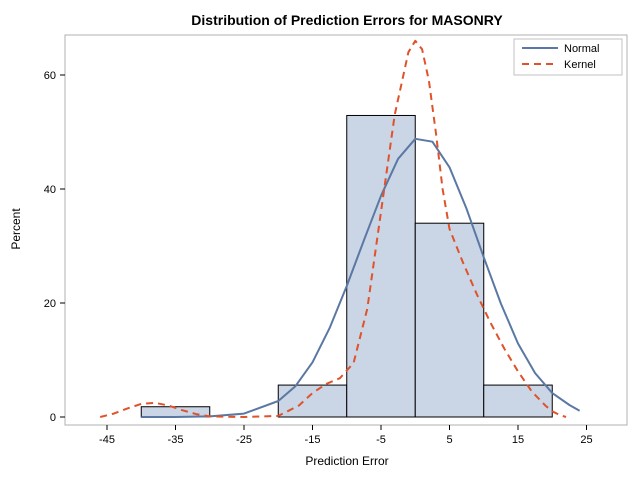 This screenshot has width=640, height=480. I want to click on legend-label-normal: Normal, so click(581, 49).